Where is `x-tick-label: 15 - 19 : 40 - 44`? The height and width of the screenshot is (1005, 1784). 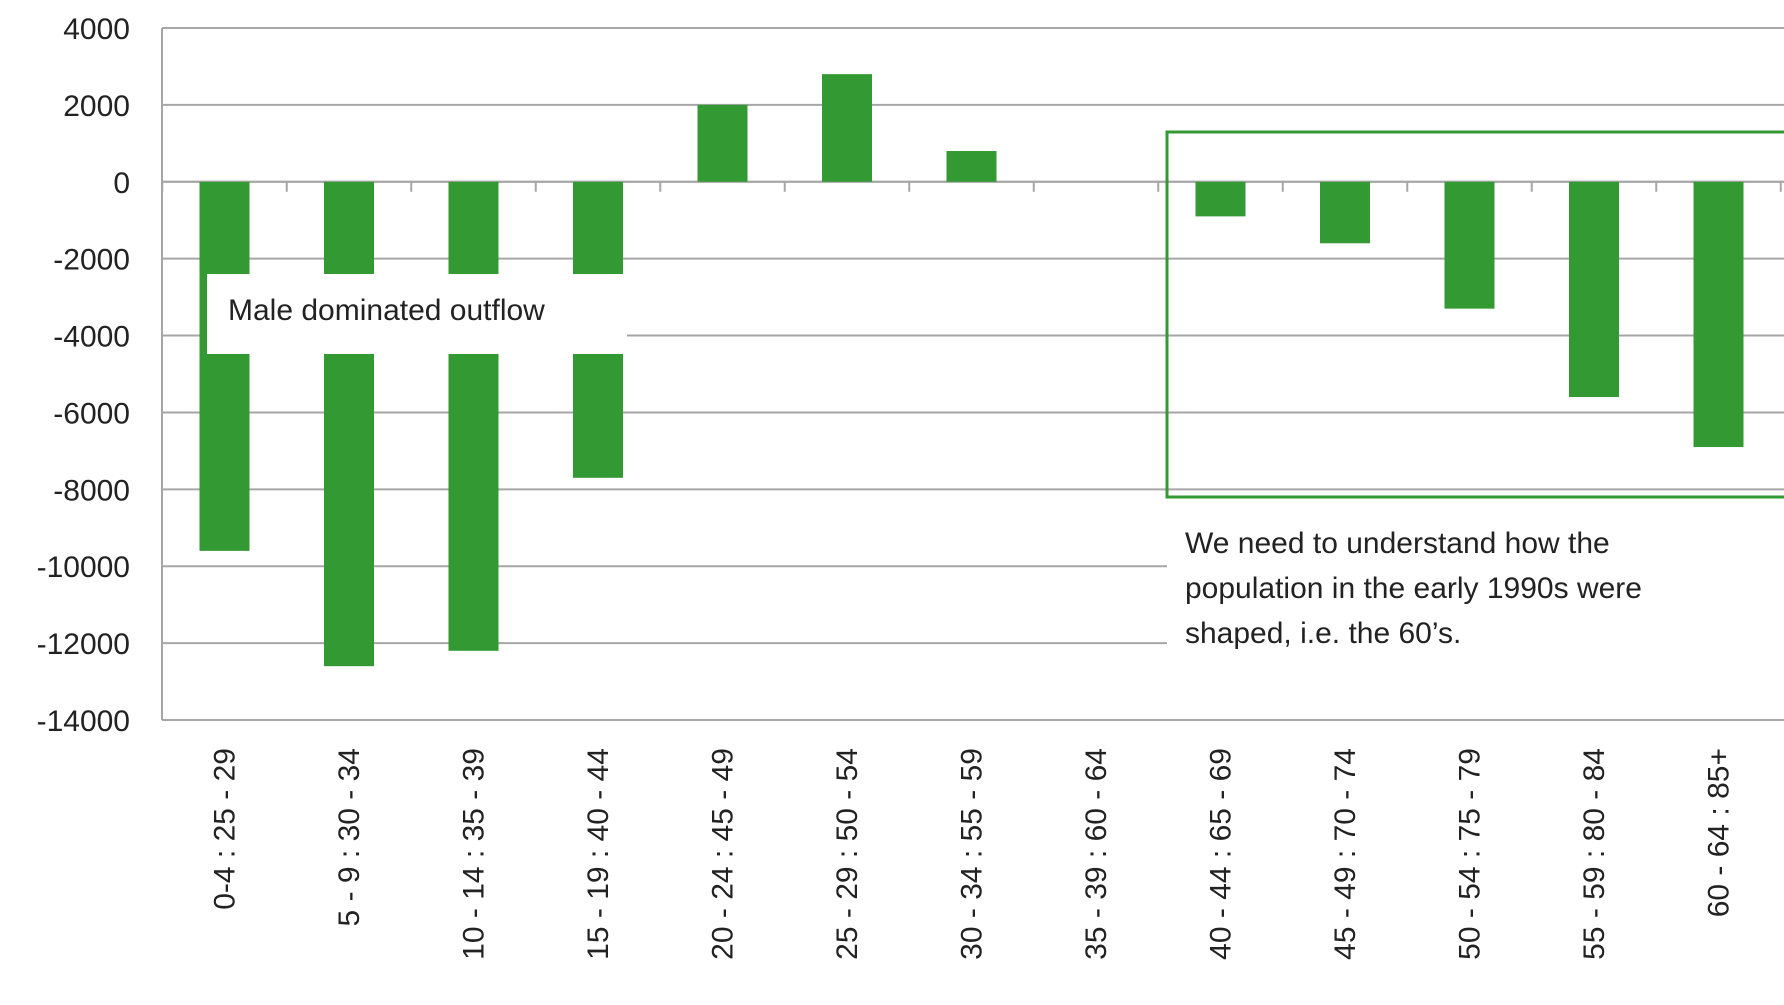 x-tick-label: 15 - 19 : 40 - 44 is located at coordinates (598, 854).